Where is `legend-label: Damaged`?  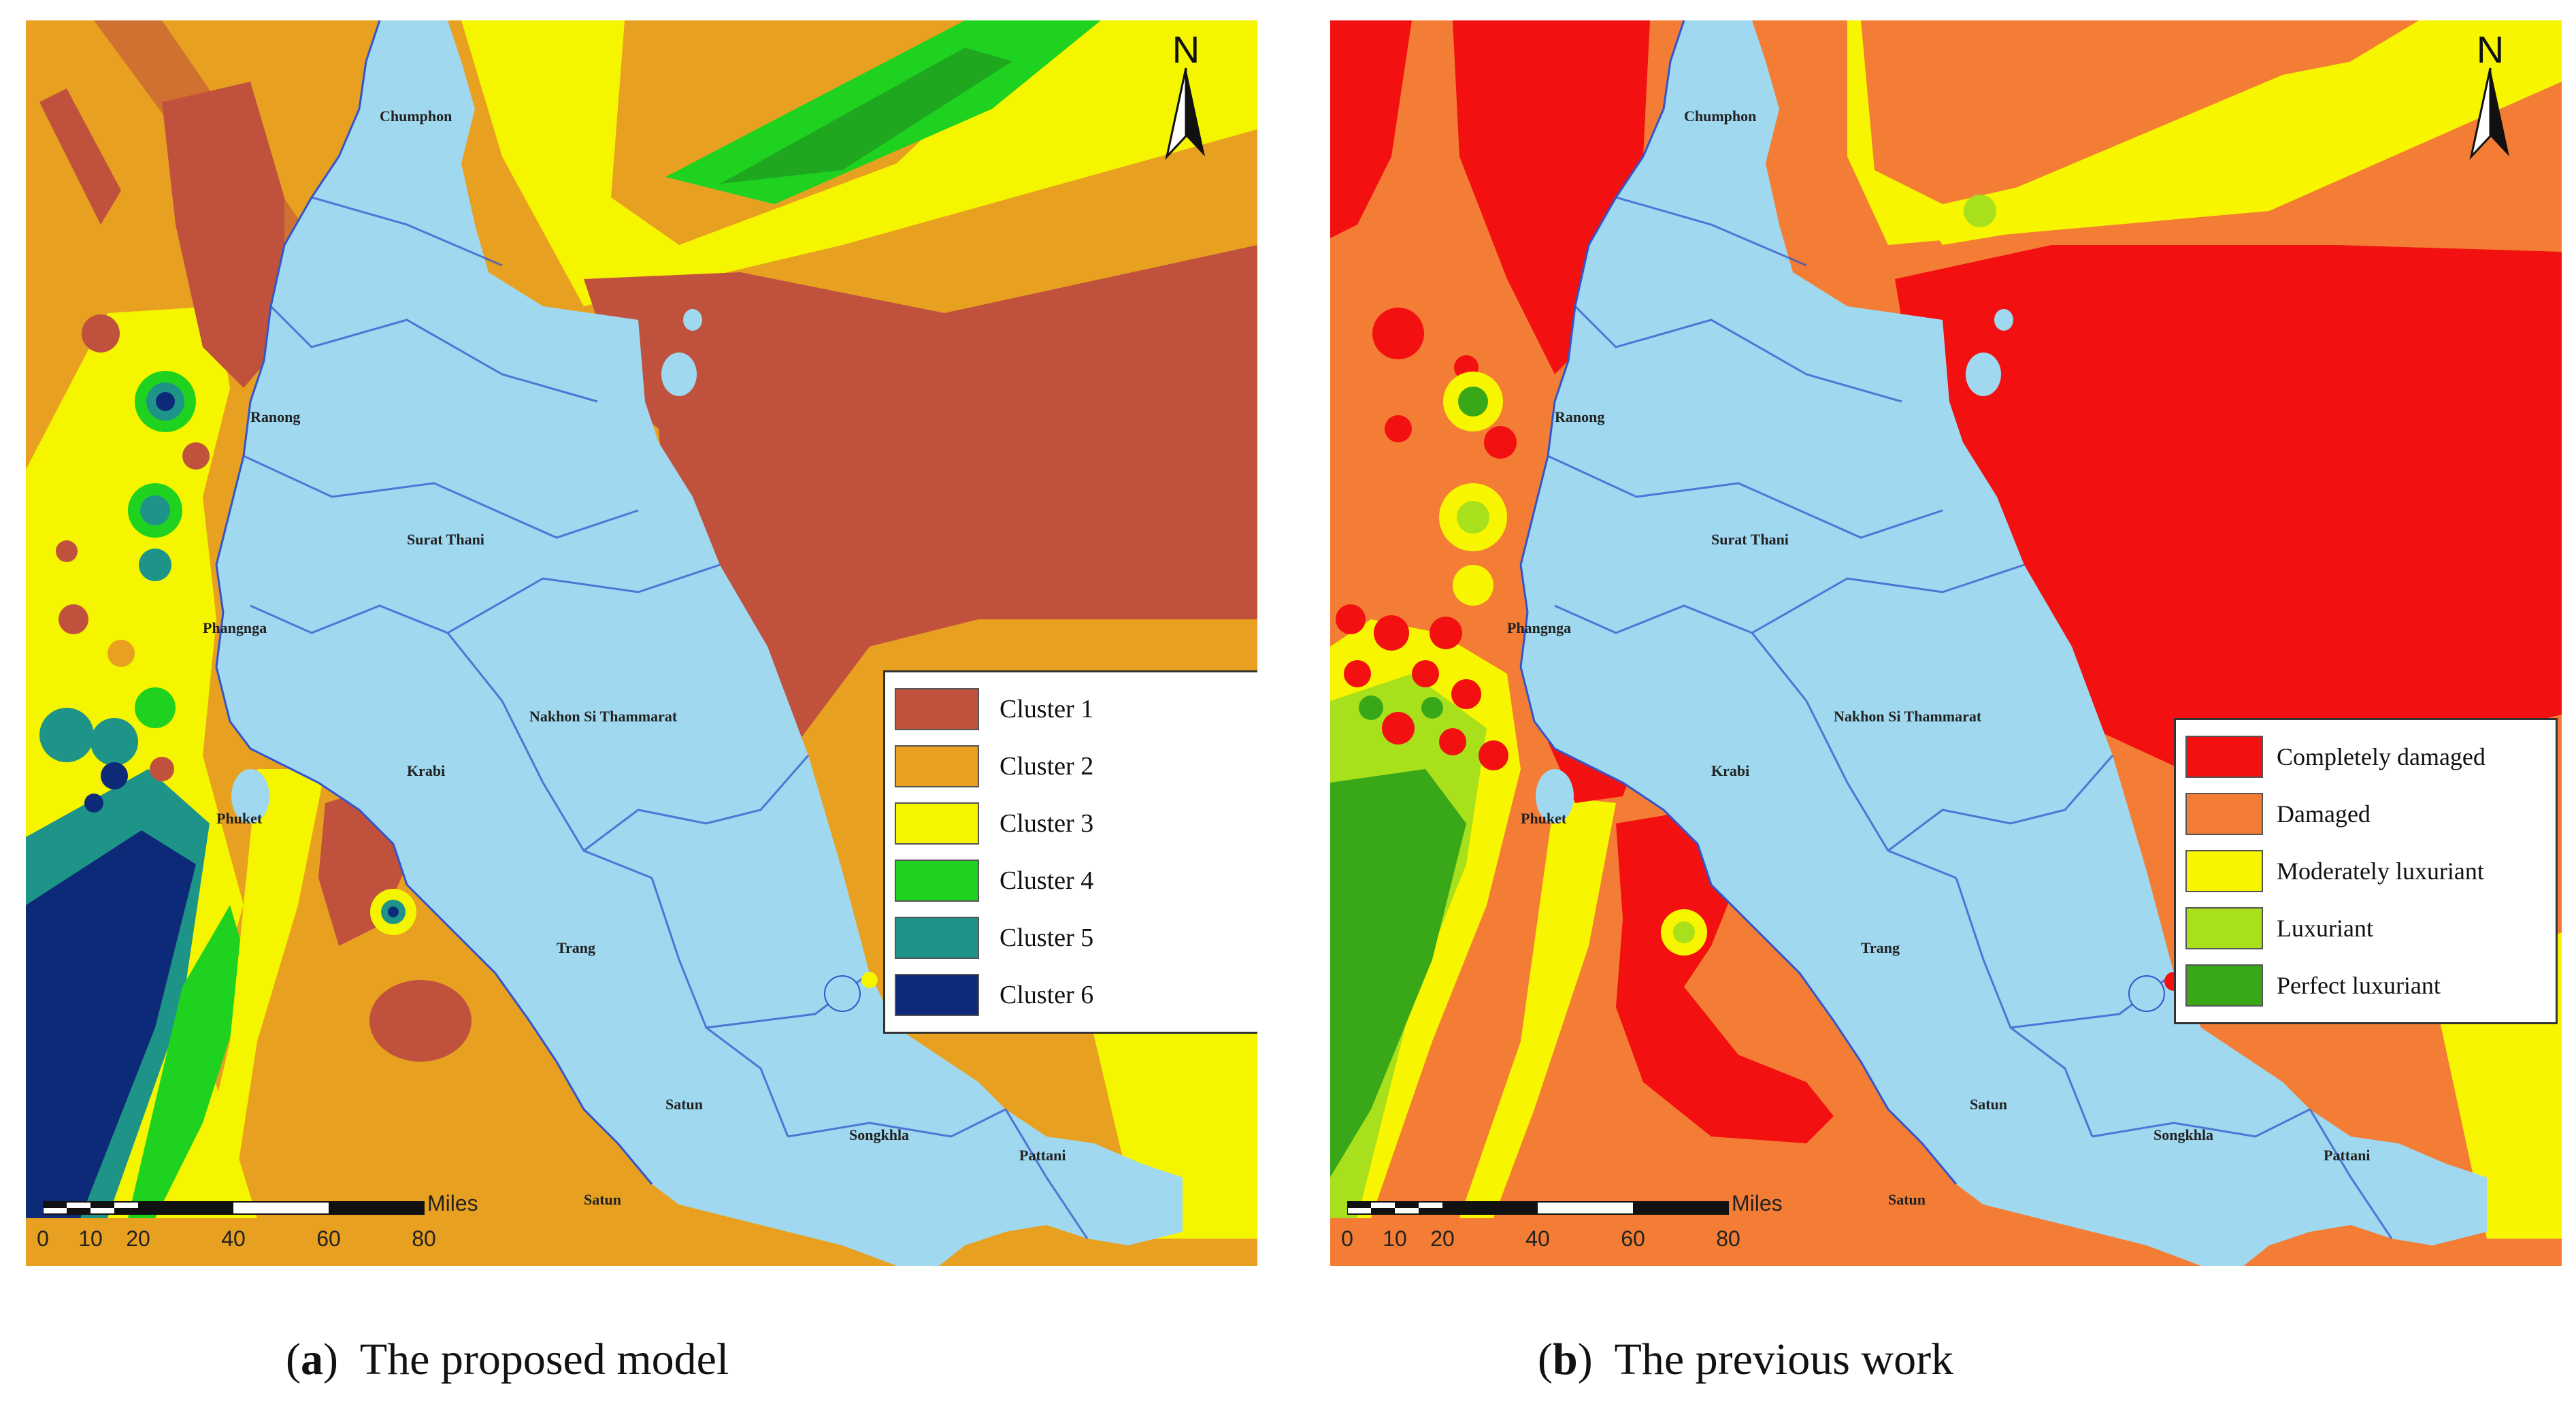
legend-label: Damaged is located at coordinates (2324, 814).